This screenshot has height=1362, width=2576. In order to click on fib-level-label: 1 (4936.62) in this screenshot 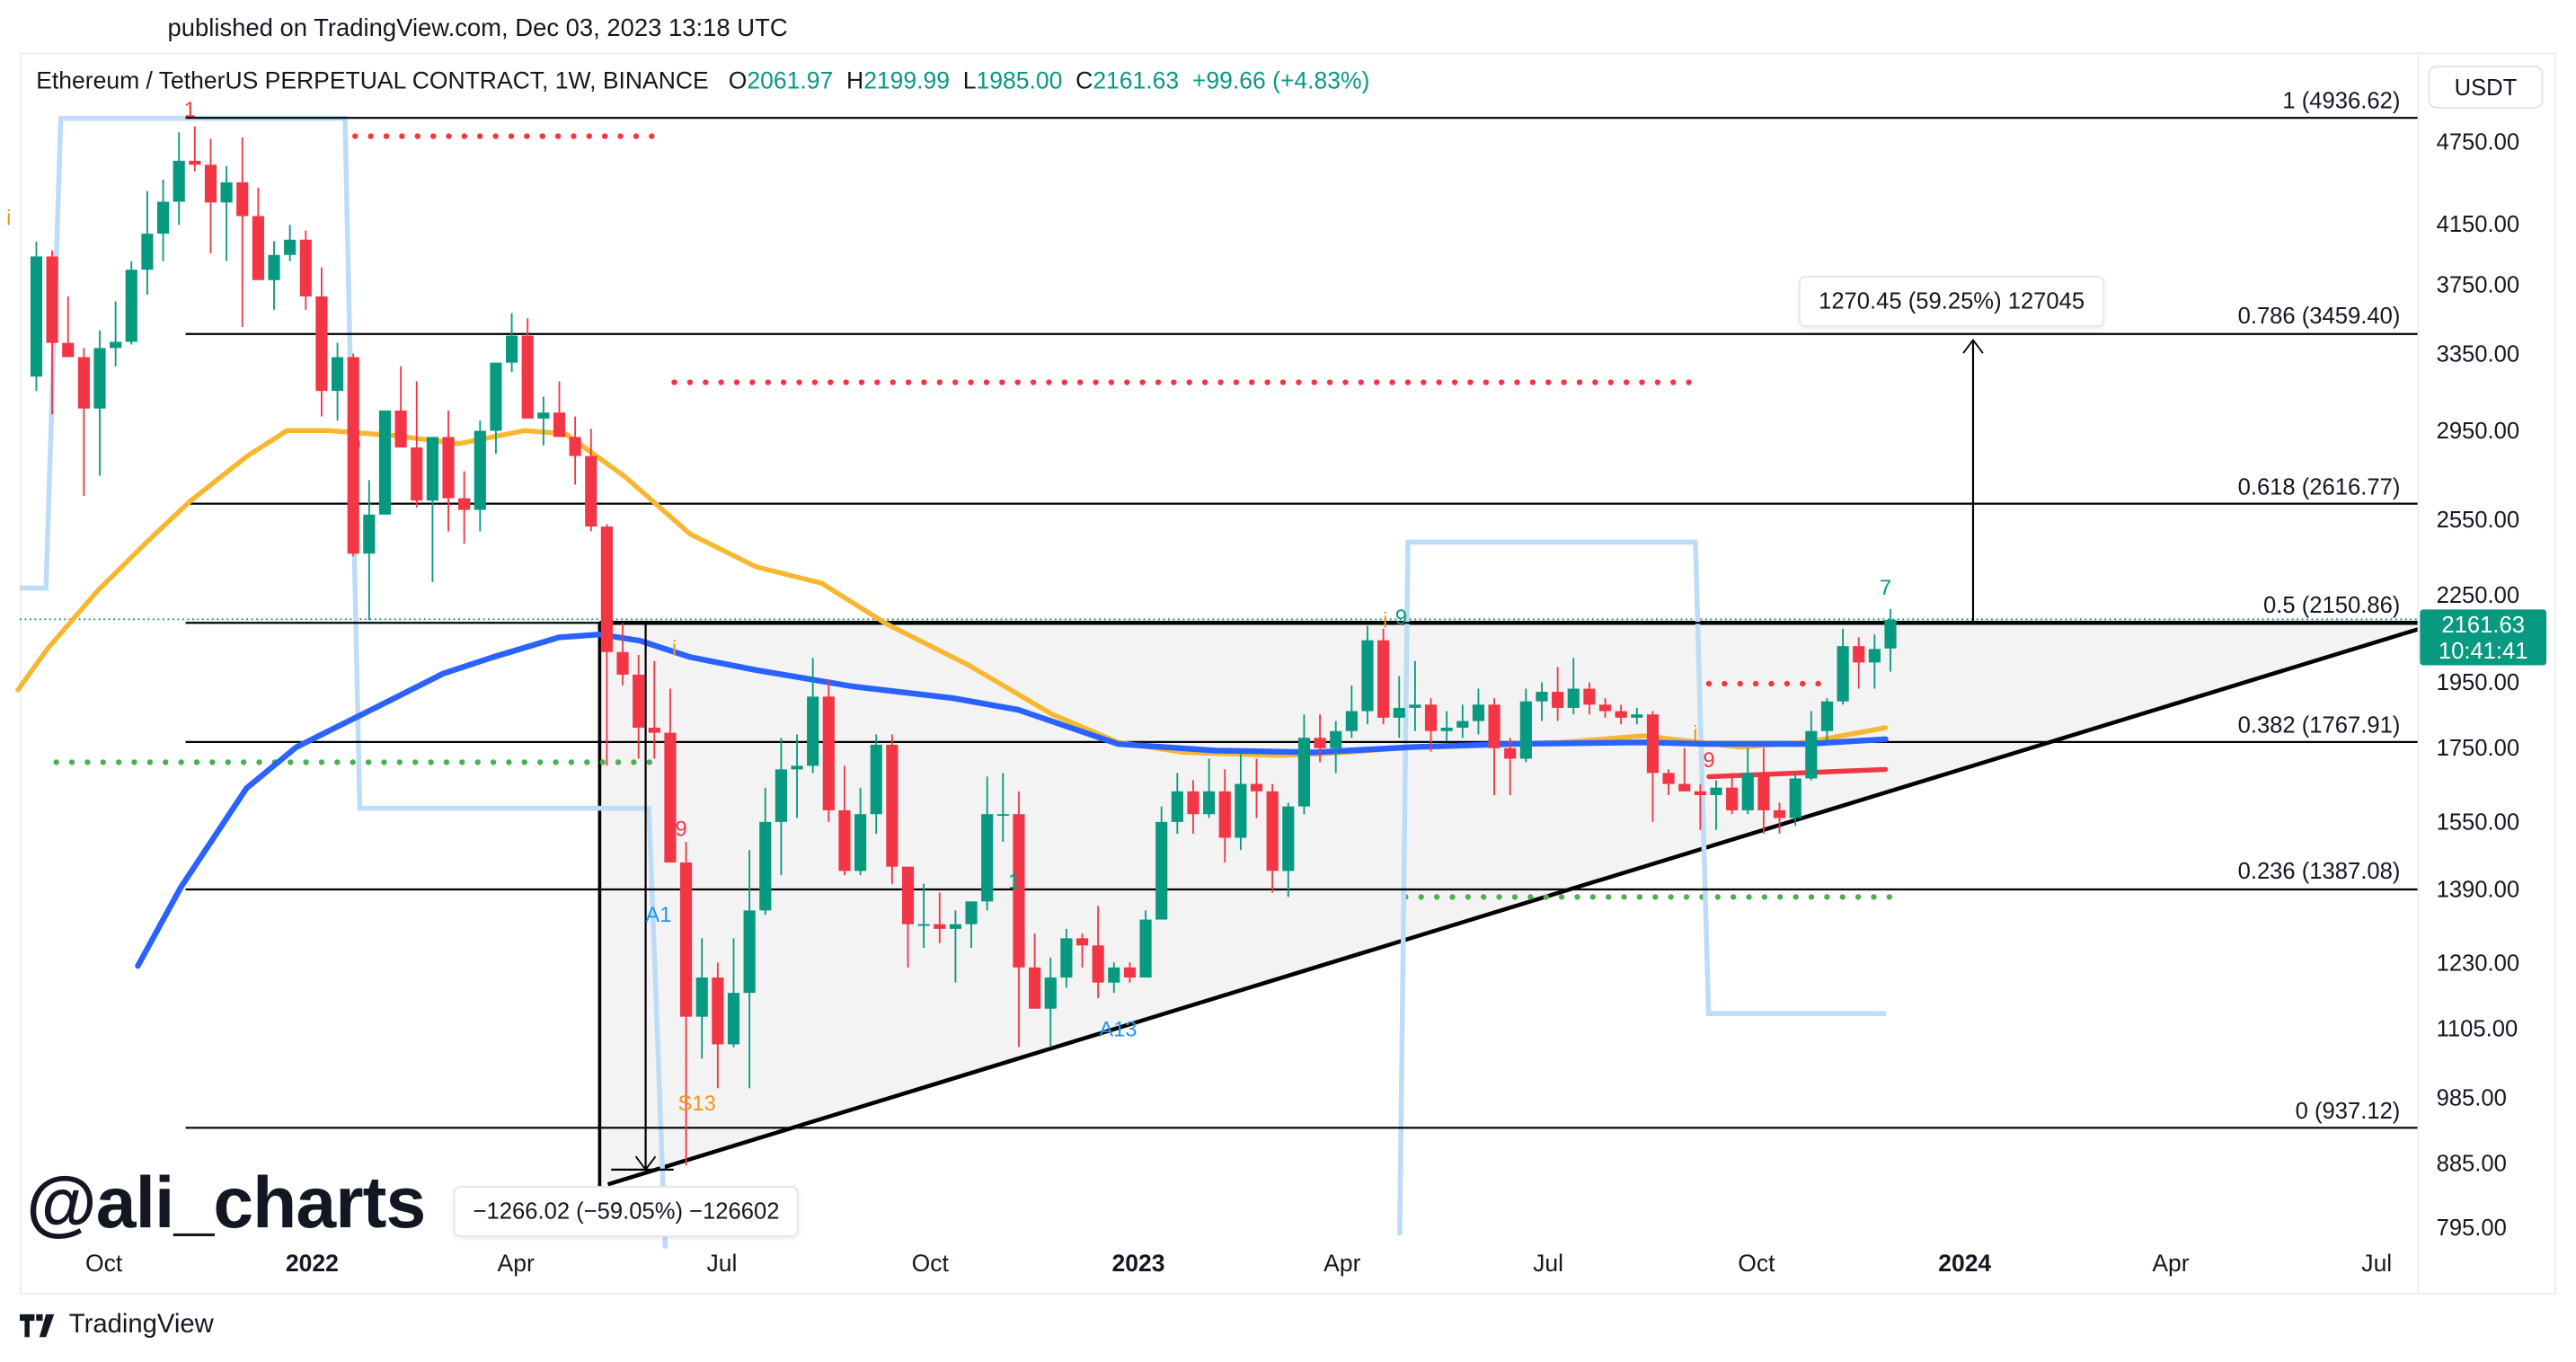, I will do `click(2341, 99)`.